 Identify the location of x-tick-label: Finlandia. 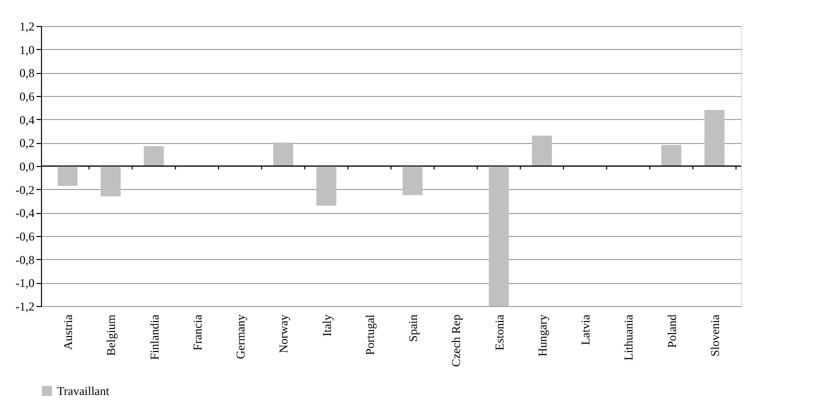
(154, 337).